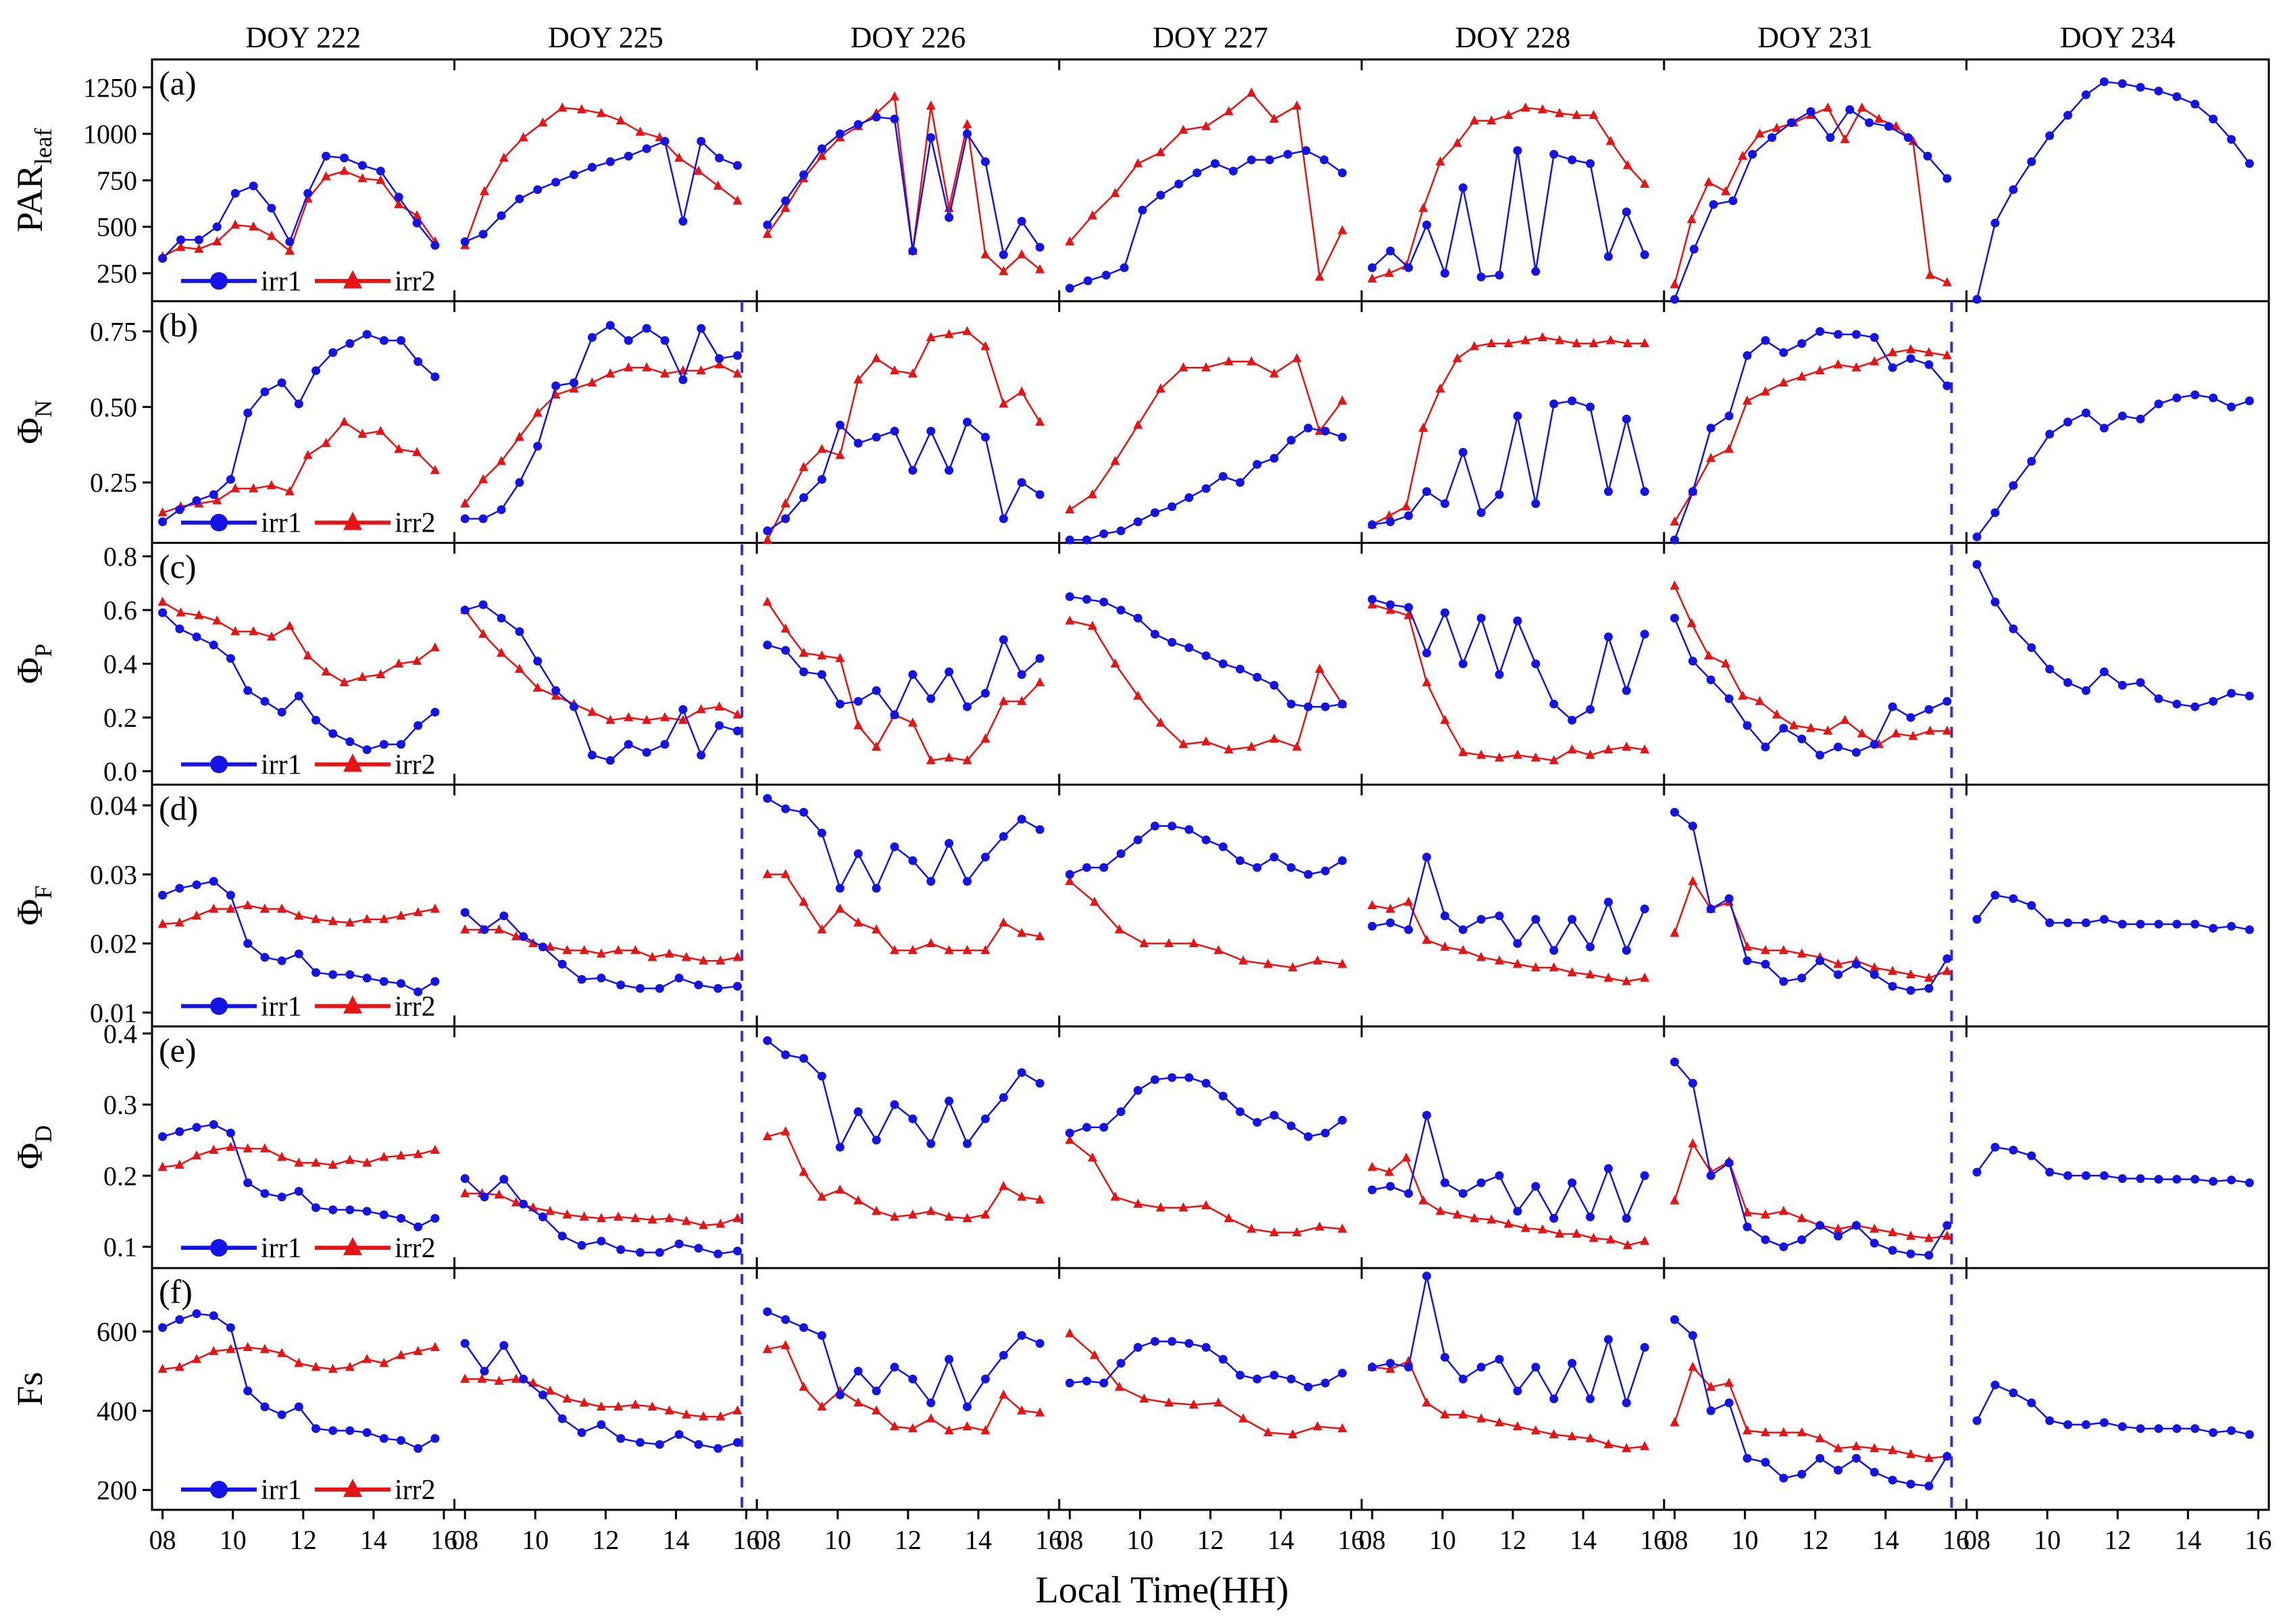 The width and height of the screenshot is (2281, 1624). What do you see at coordinates (110, 87) in the screenshot?
I see `y-tick-label: 1250` at bounding box center [110, 87].